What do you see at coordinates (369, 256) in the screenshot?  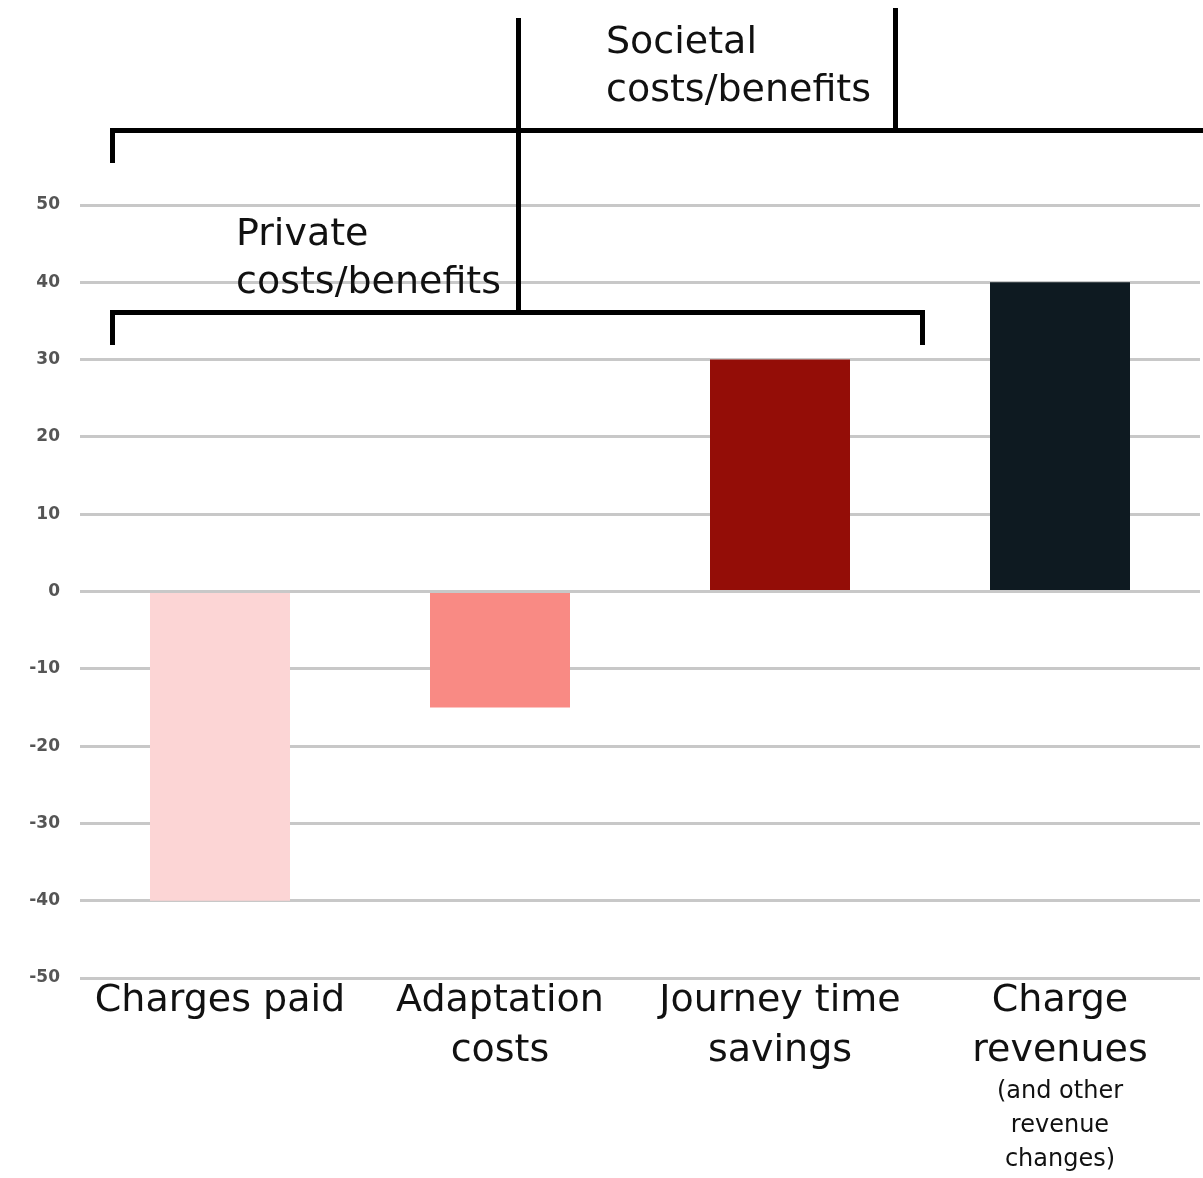 I see `annotation: Private costs/benefits` at bounding box center [369, 256].